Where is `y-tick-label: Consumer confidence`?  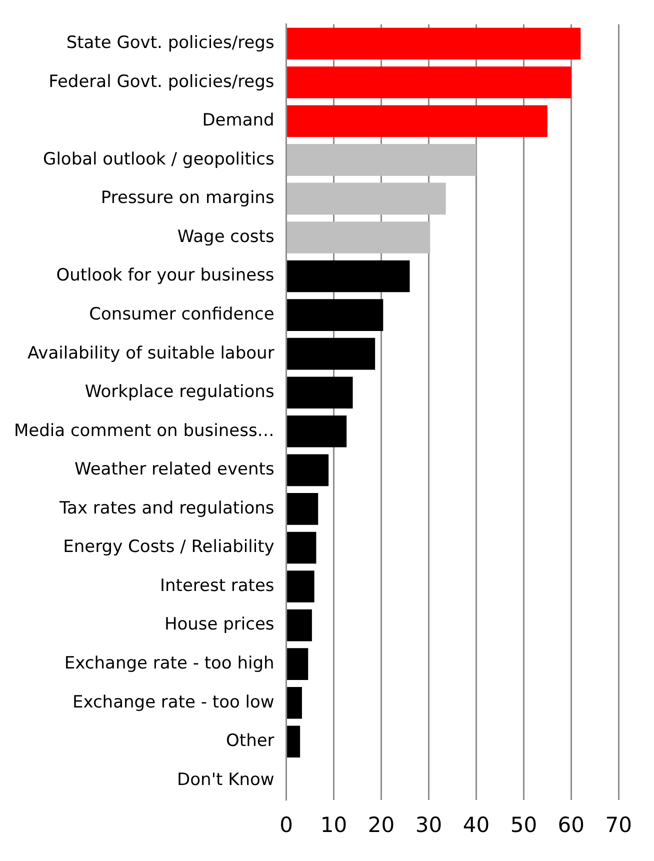 y-tick-label: Consumer confidence is located at coordinates (181, 314).